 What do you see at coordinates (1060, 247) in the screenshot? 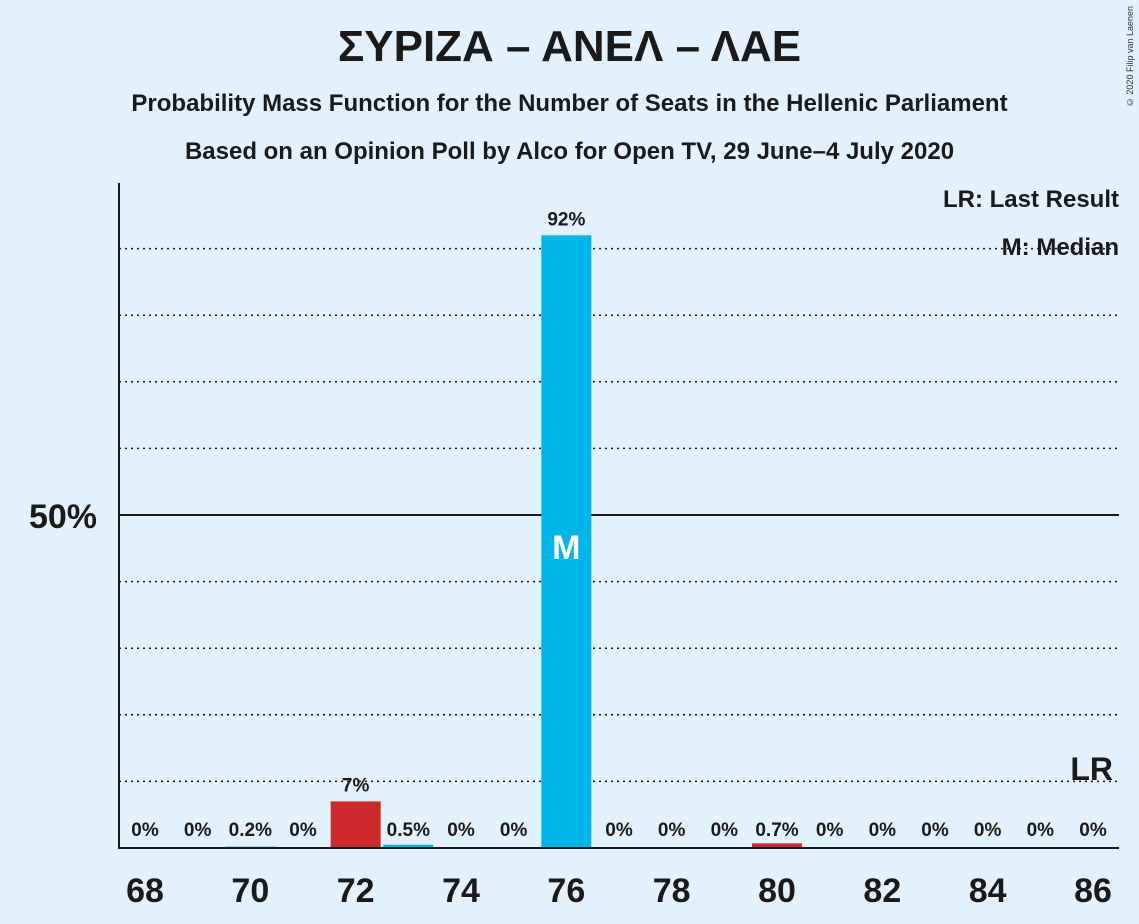
I see `legend-median: M: Median` at bounding box center [1060, 247].